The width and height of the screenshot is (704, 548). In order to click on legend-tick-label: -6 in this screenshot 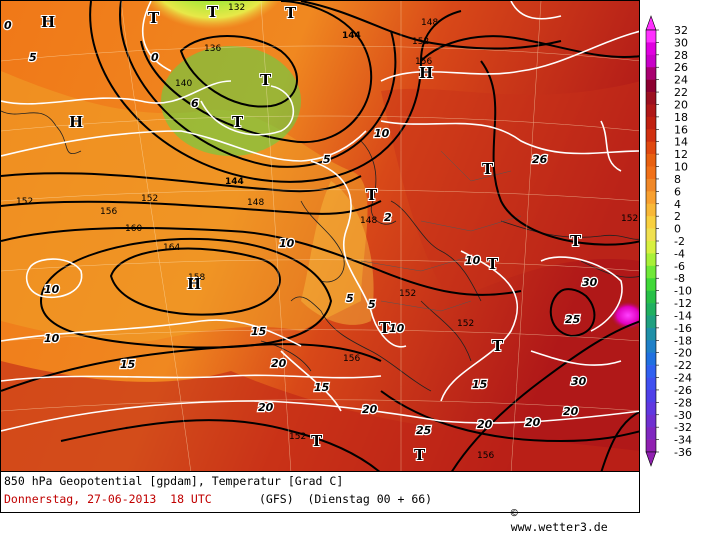, I will do `click(679, 266)`.